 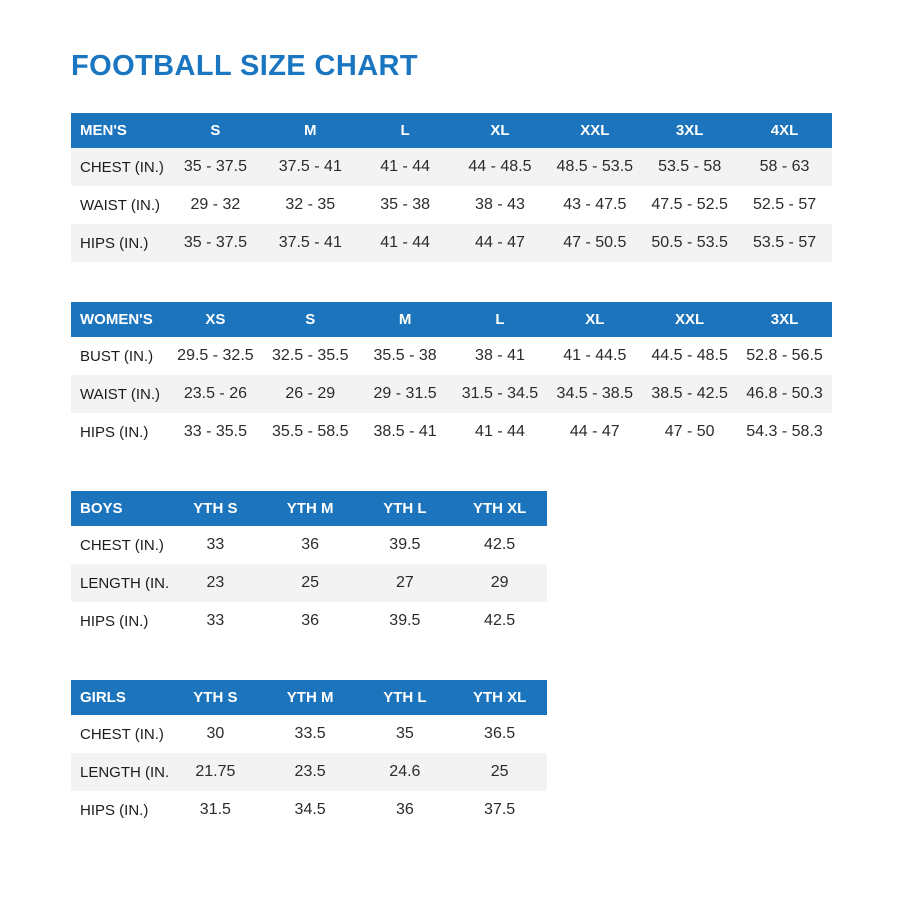 I want to click on measurement-value: 39.5, so click(x=405, y=544).